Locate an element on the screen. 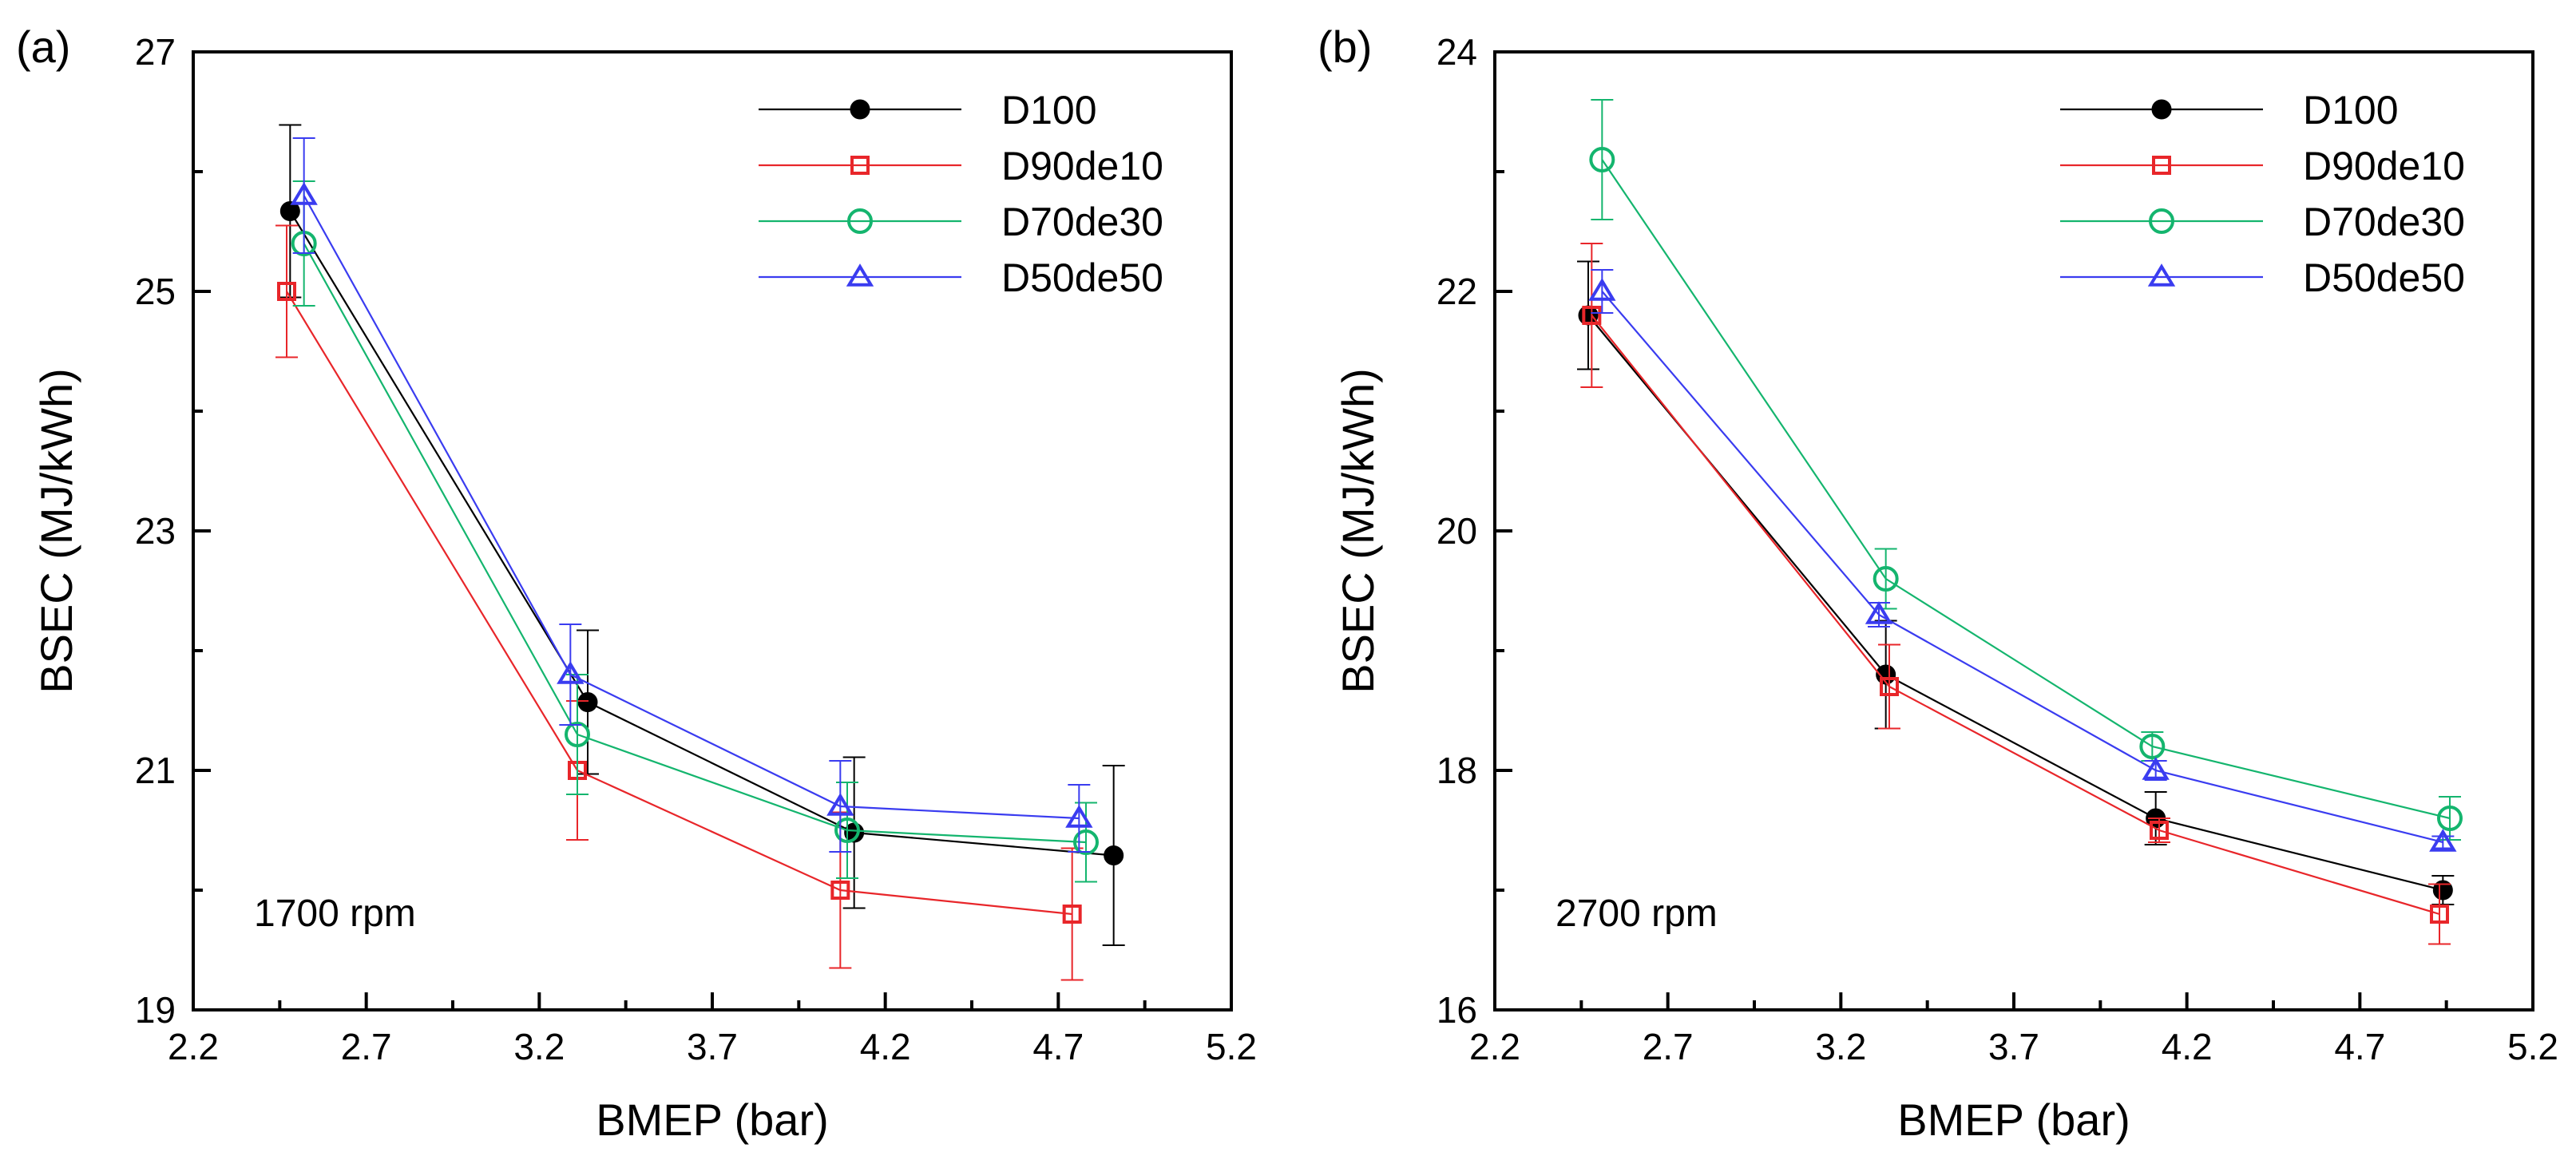  panel-b-xtick-label: 3.7 is located at coordinates (2013, 1046).